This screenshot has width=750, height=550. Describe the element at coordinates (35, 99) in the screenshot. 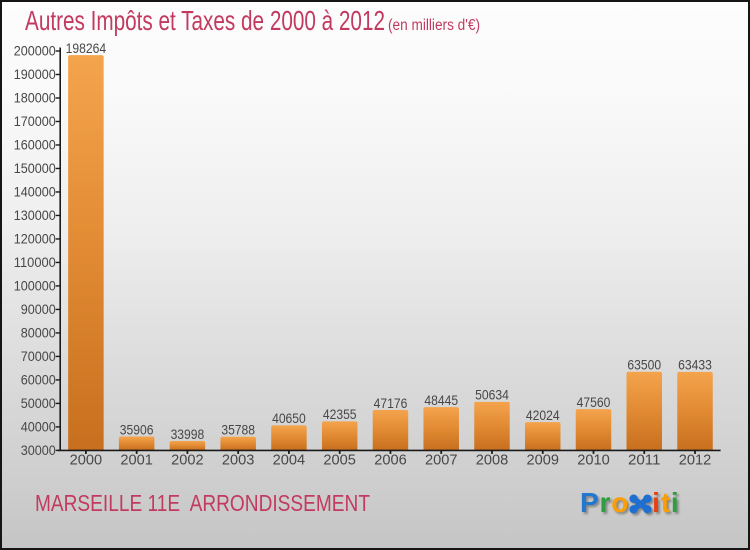

I see `svg-text: 180000` at that location.